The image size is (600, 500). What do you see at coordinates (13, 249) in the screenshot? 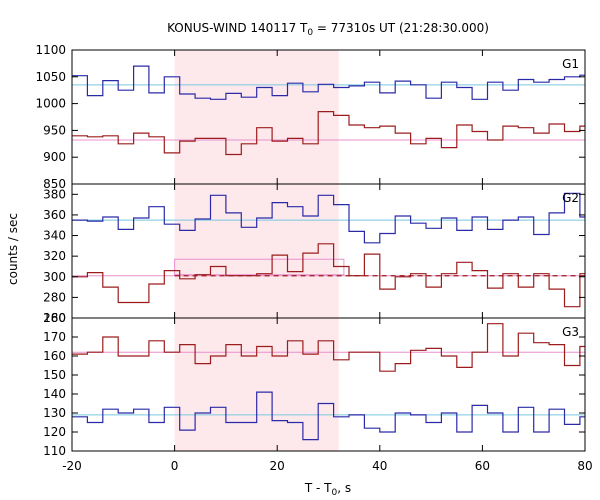
I see `y-axis-label: counts / sec` at bounding box center [13, 249].